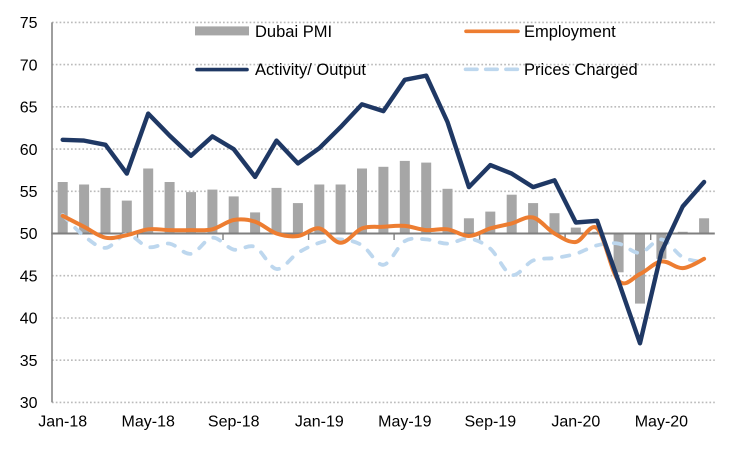 The height and width of the screenshot is (455, 750). What do you see at coordinates (661, 422) in the screenshot?
I see `svg-text: May-20` at bounding box center [661, 422].